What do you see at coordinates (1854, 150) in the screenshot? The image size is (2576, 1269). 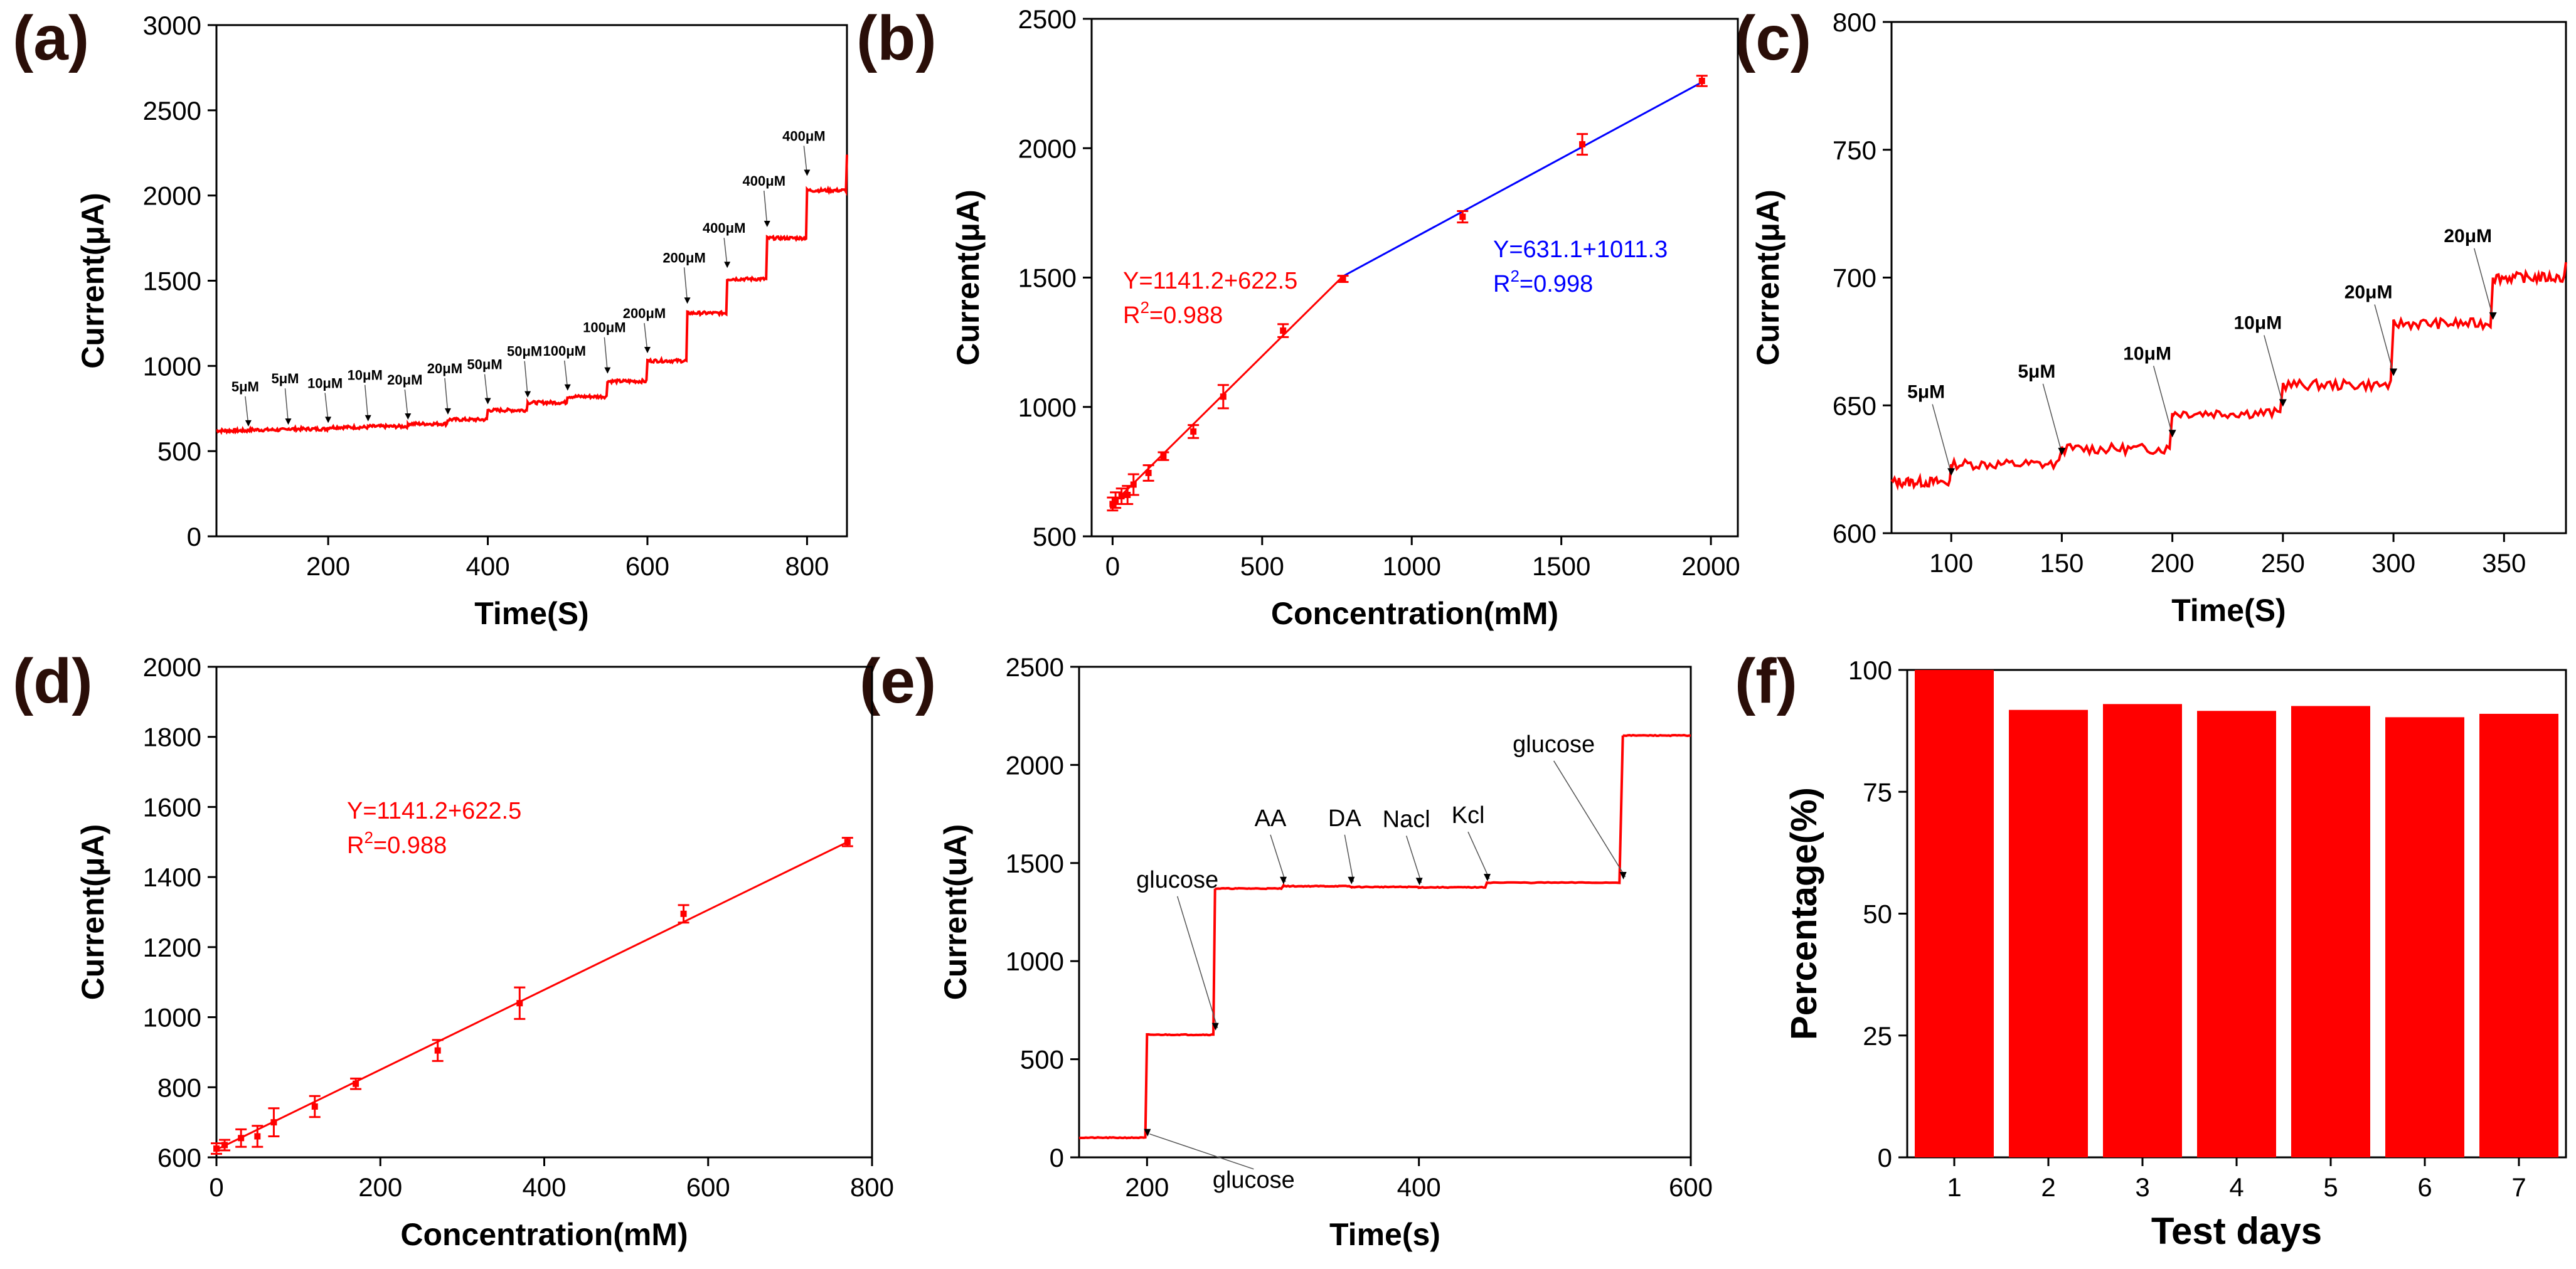 I see `y-tick-label-c: 750` at bounding box center [1854, 150].